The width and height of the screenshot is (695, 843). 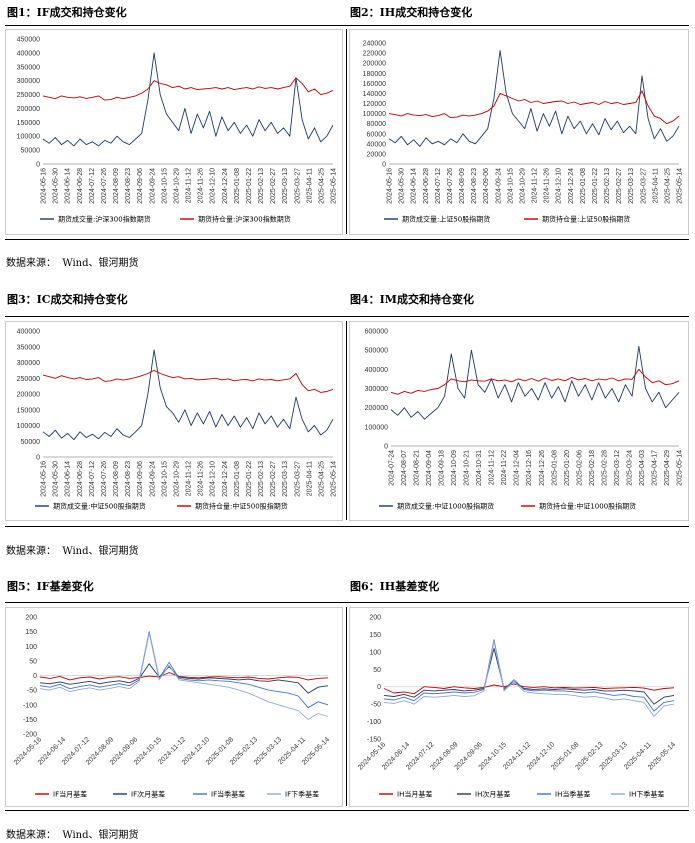 What do you see at coordinates (492, 467) in the screenshot?
I see `x-tick-label: 2024-11-12` at bounding box center [492, 467].